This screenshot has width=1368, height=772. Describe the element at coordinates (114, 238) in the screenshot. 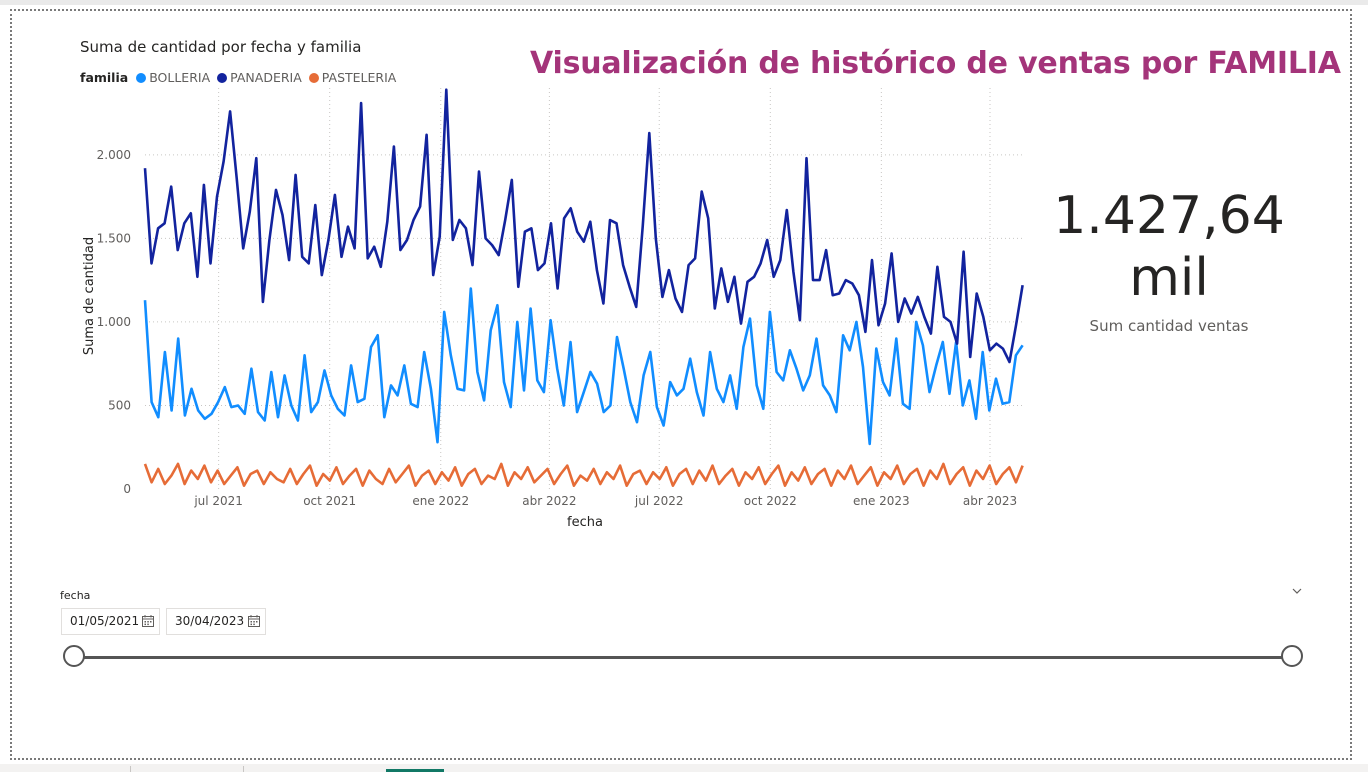

I see `y-tick-label: 1.500` at that location.